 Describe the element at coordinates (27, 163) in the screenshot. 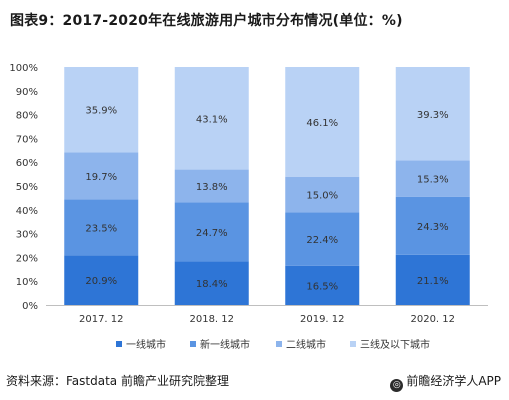

I see `y-tick-label: 60%` at that location.